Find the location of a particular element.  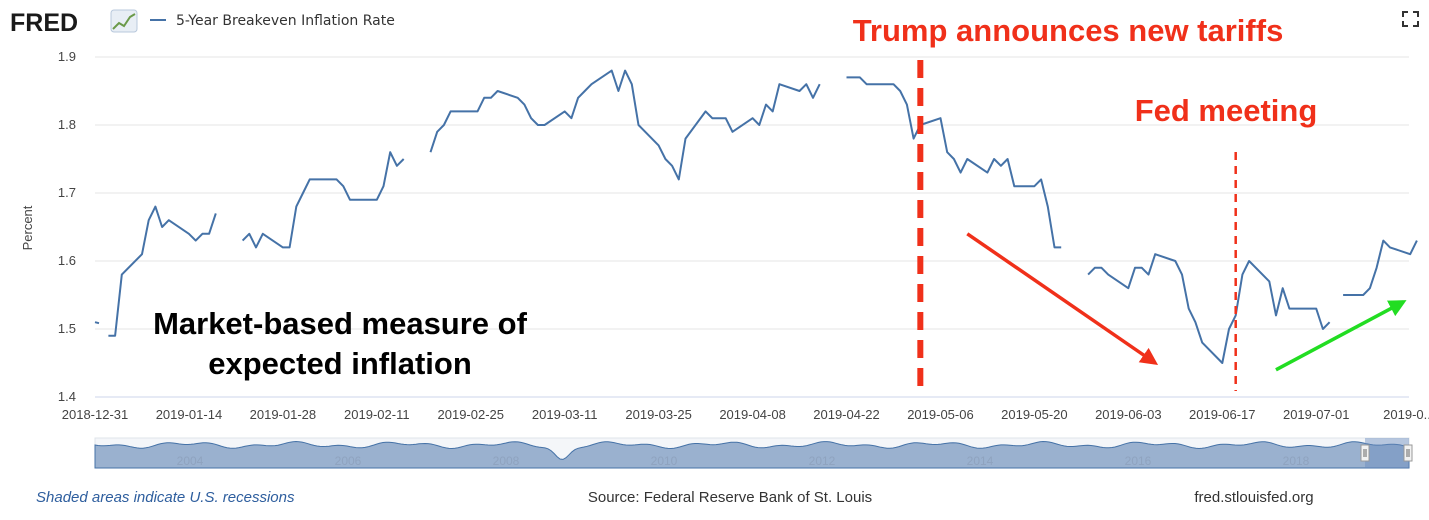

y-tick-label: 1.9 is located at coordinates (67, 56).